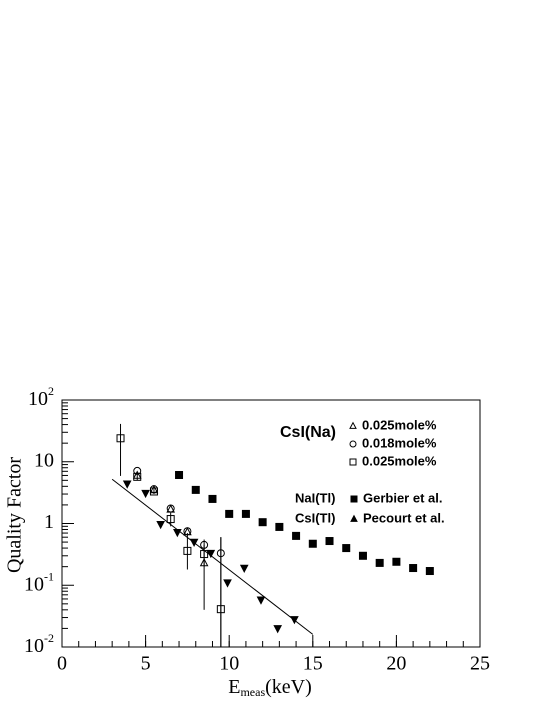 Image resolution: width=545 pixels, height=705 pixels. I want to click on fit-line, so click(212, 556).